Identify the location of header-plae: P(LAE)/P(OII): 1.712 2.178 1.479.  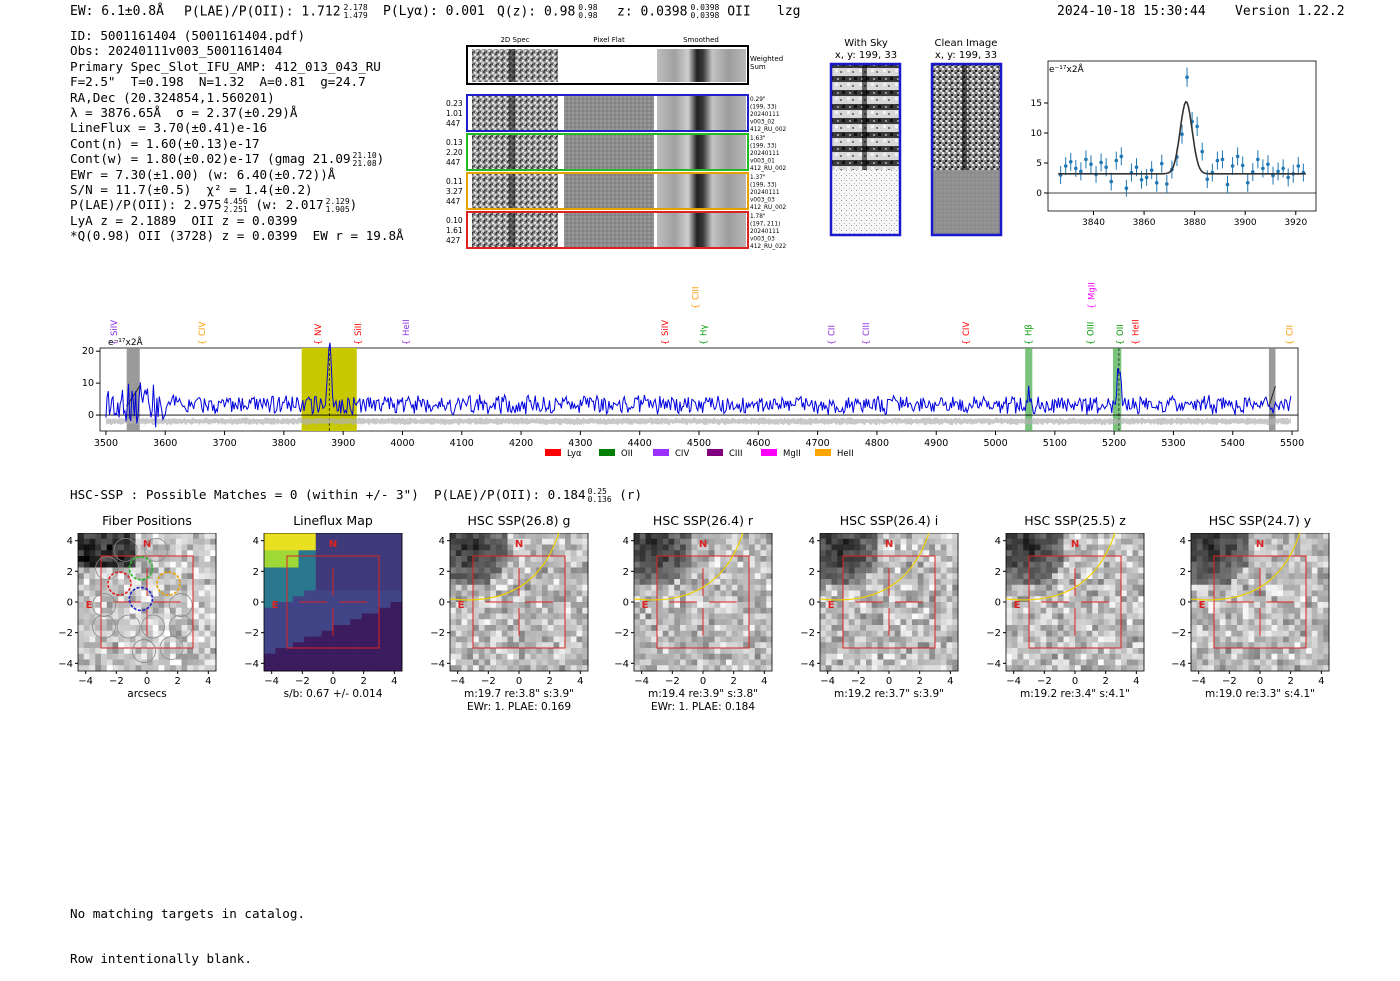
(276, 12).